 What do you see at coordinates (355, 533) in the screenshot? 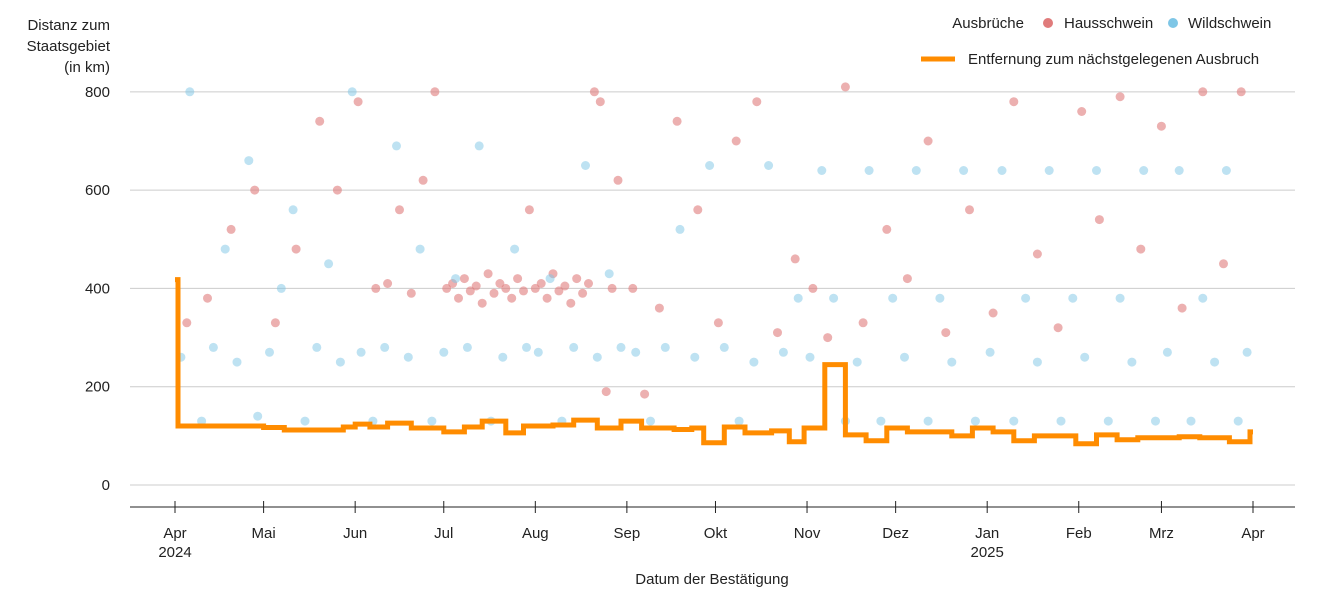
I see `x-tick-label-2: Jun` at bounding box center [355, 533].